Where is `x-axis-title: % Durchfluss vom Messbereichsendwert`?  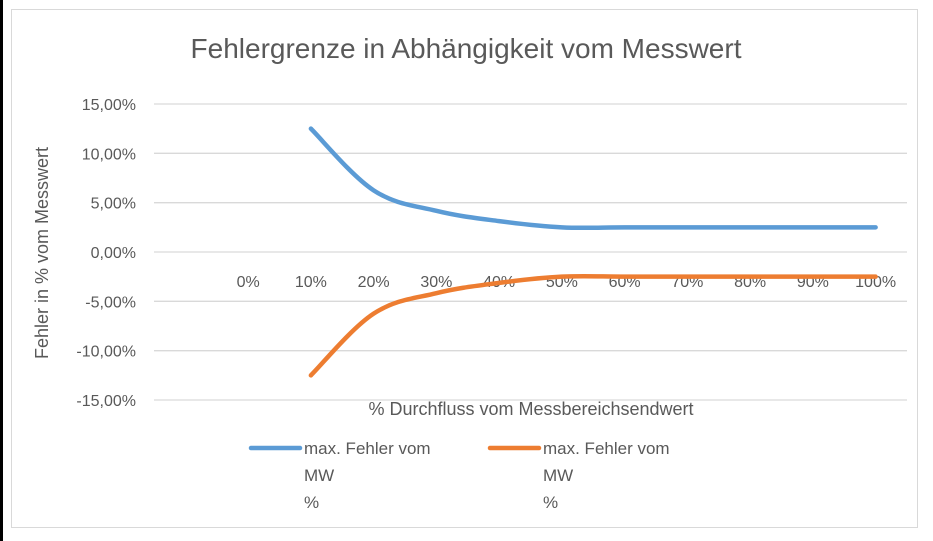
x-axis-title: % Durchfluss vom Messbereichsendwert is located at coordinates (530, 409).